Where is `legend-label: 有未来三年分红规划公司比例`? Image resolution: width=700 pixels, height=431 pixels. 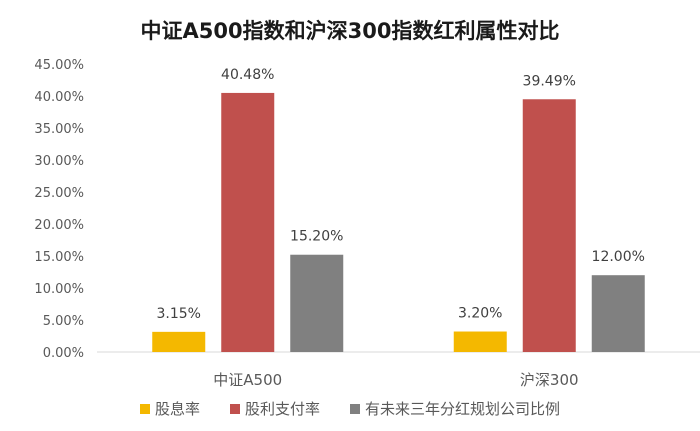 legend-label: 有未来三年分红规划公司比例 is located at coordinates (462, 409).